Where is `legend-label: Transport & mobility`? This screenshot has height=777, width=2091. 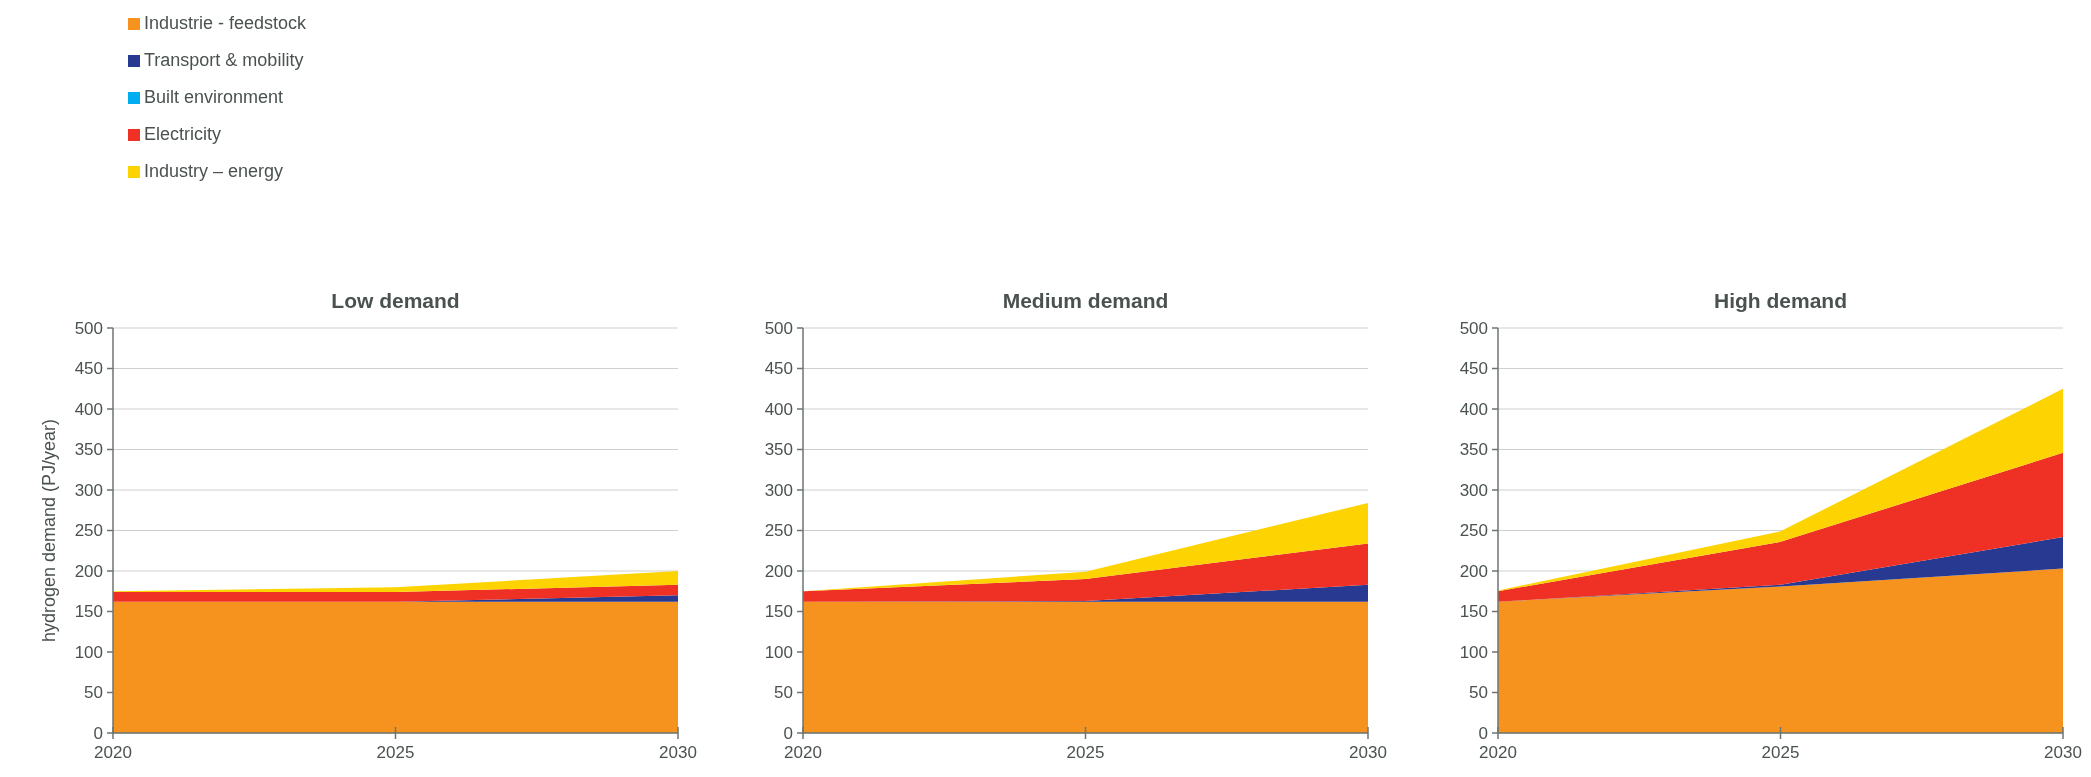
legend-label: Transport & mobility is located at coordinates (224, 60).